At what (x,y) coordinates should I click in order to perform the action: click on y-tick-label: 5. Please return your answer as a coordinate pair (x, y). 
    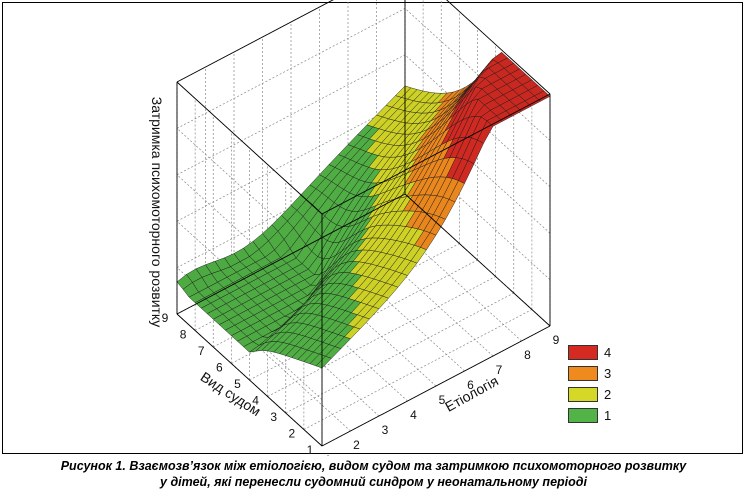
    Looking at the image, I should click on (442, 400).